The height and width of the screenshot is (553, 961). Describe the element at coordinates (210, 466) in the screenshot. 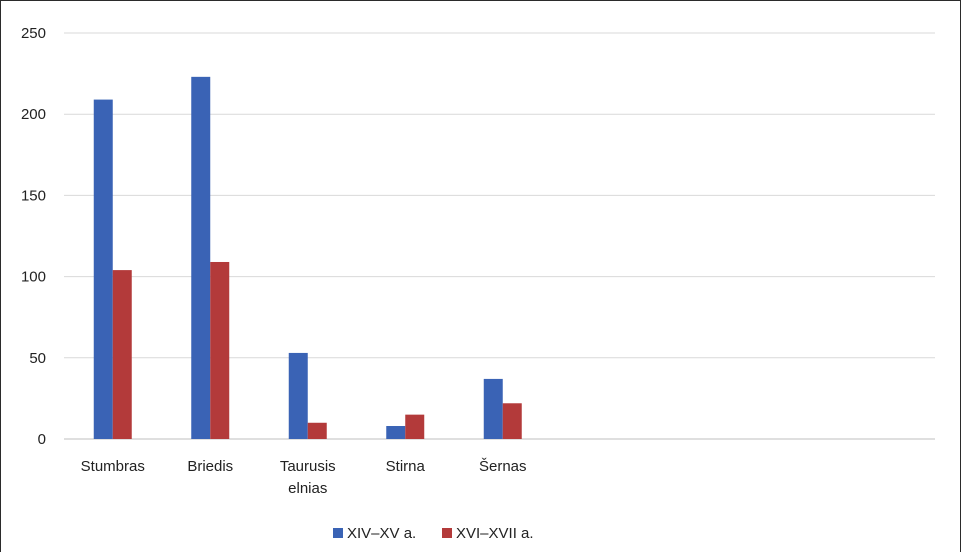

I see `x-tick-label: Briedis` at that location.